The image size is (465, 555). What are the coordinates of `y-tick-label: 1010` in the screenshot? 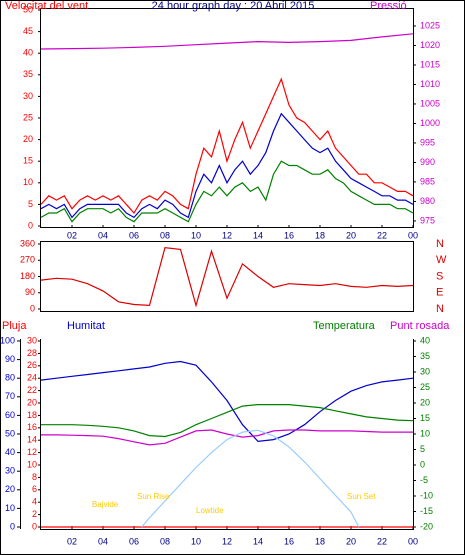 It's located at (430, 84).